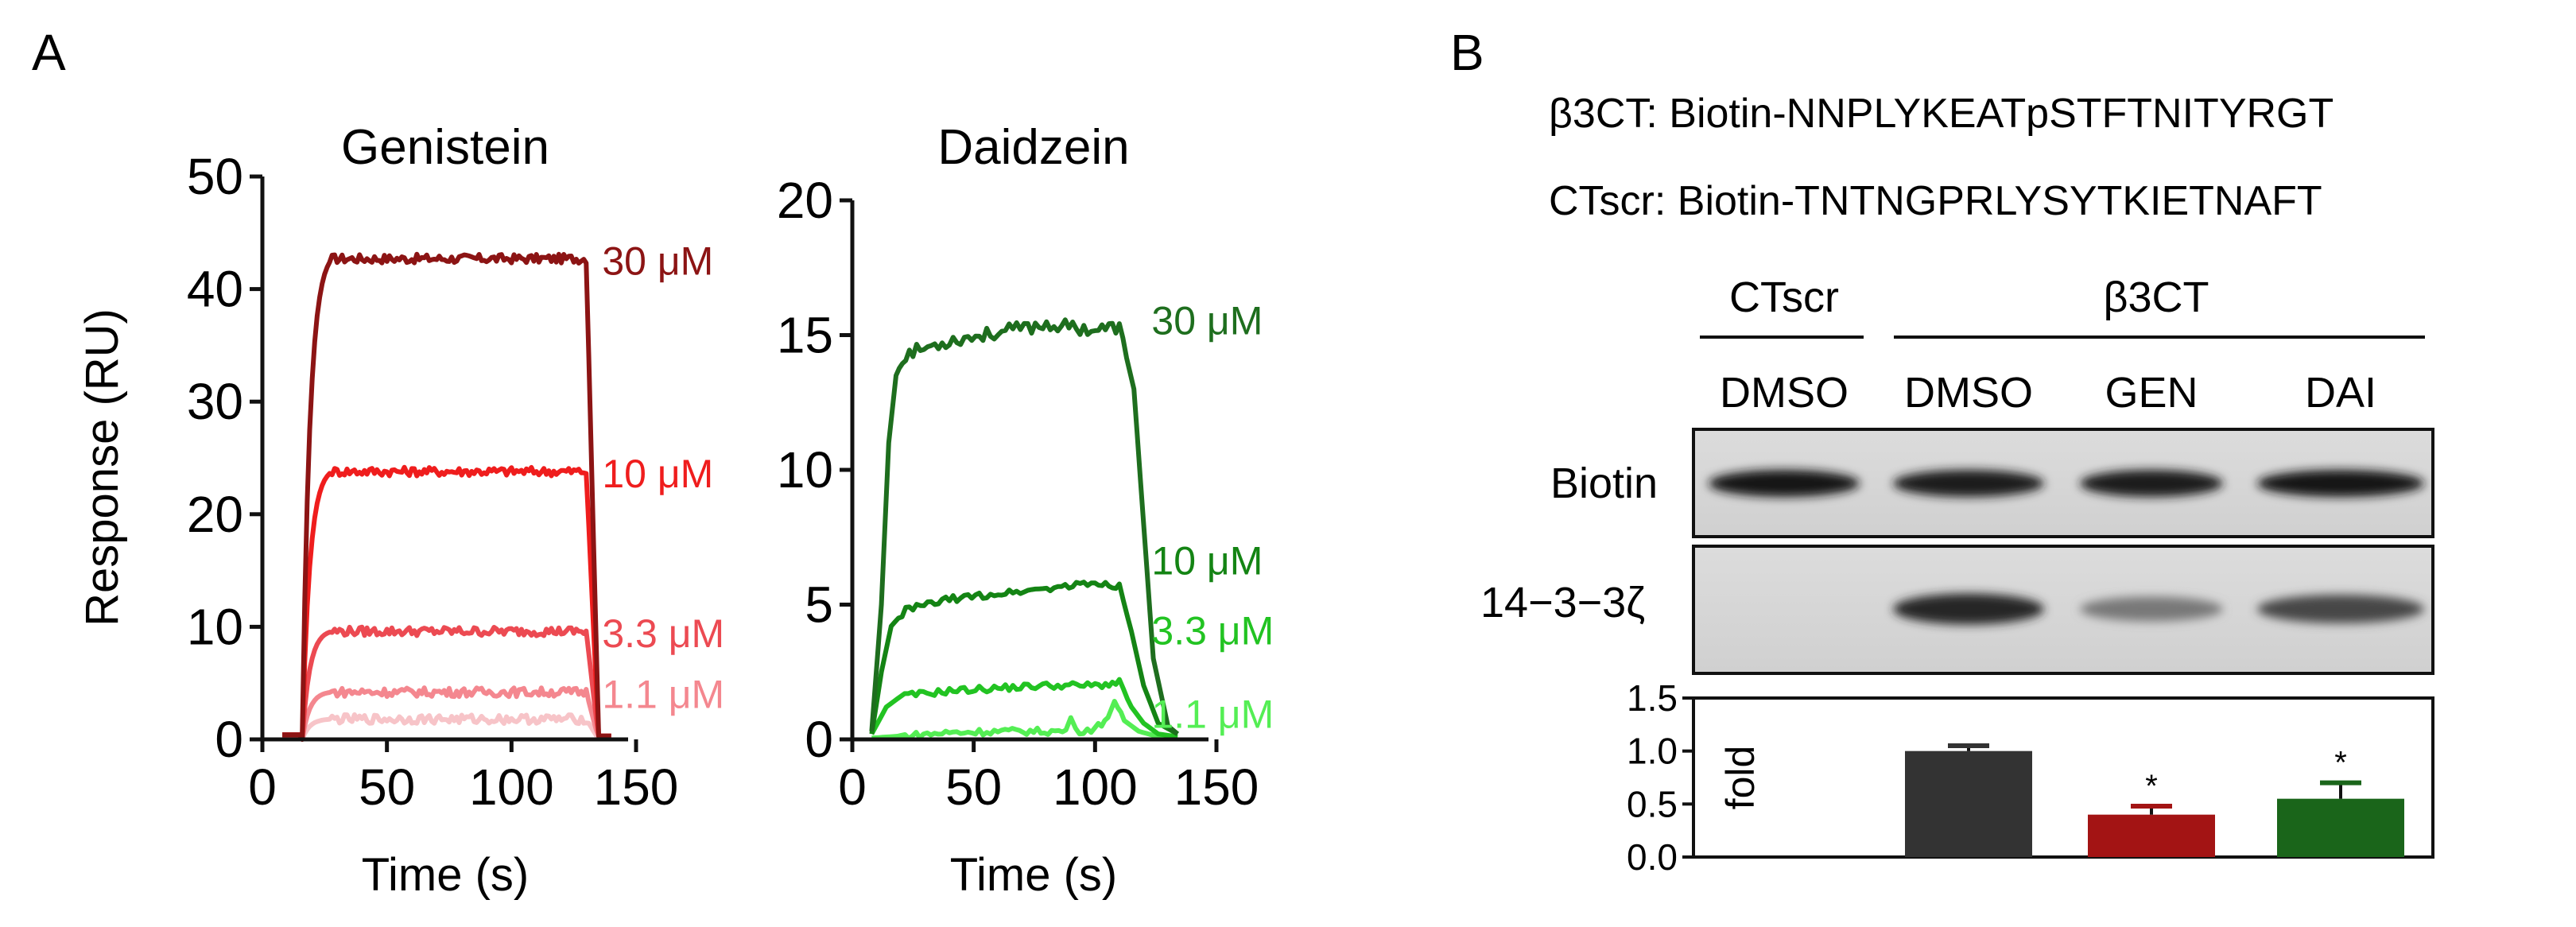 Image resolution: width=2576 pixels, height=927 pixels. Describe the element at coordinates (1969, 393) in the screenshot. I see `lane-label-2: DMSO` at that location.